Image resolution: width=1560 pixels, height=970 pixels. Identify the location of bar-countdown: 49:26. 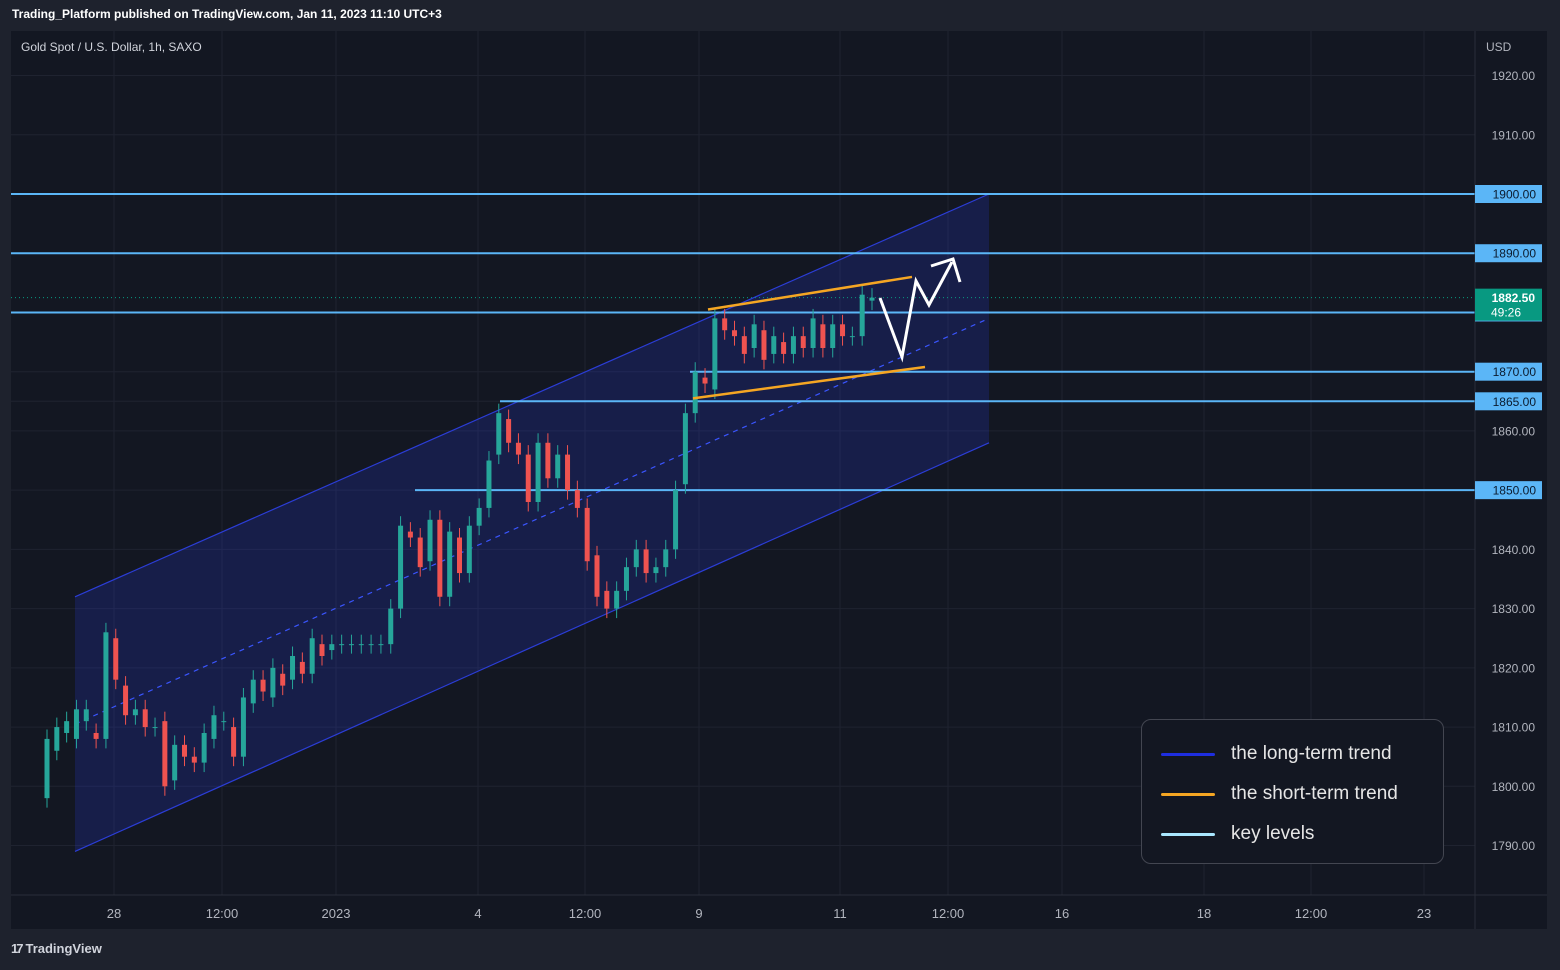
(1506, 313).